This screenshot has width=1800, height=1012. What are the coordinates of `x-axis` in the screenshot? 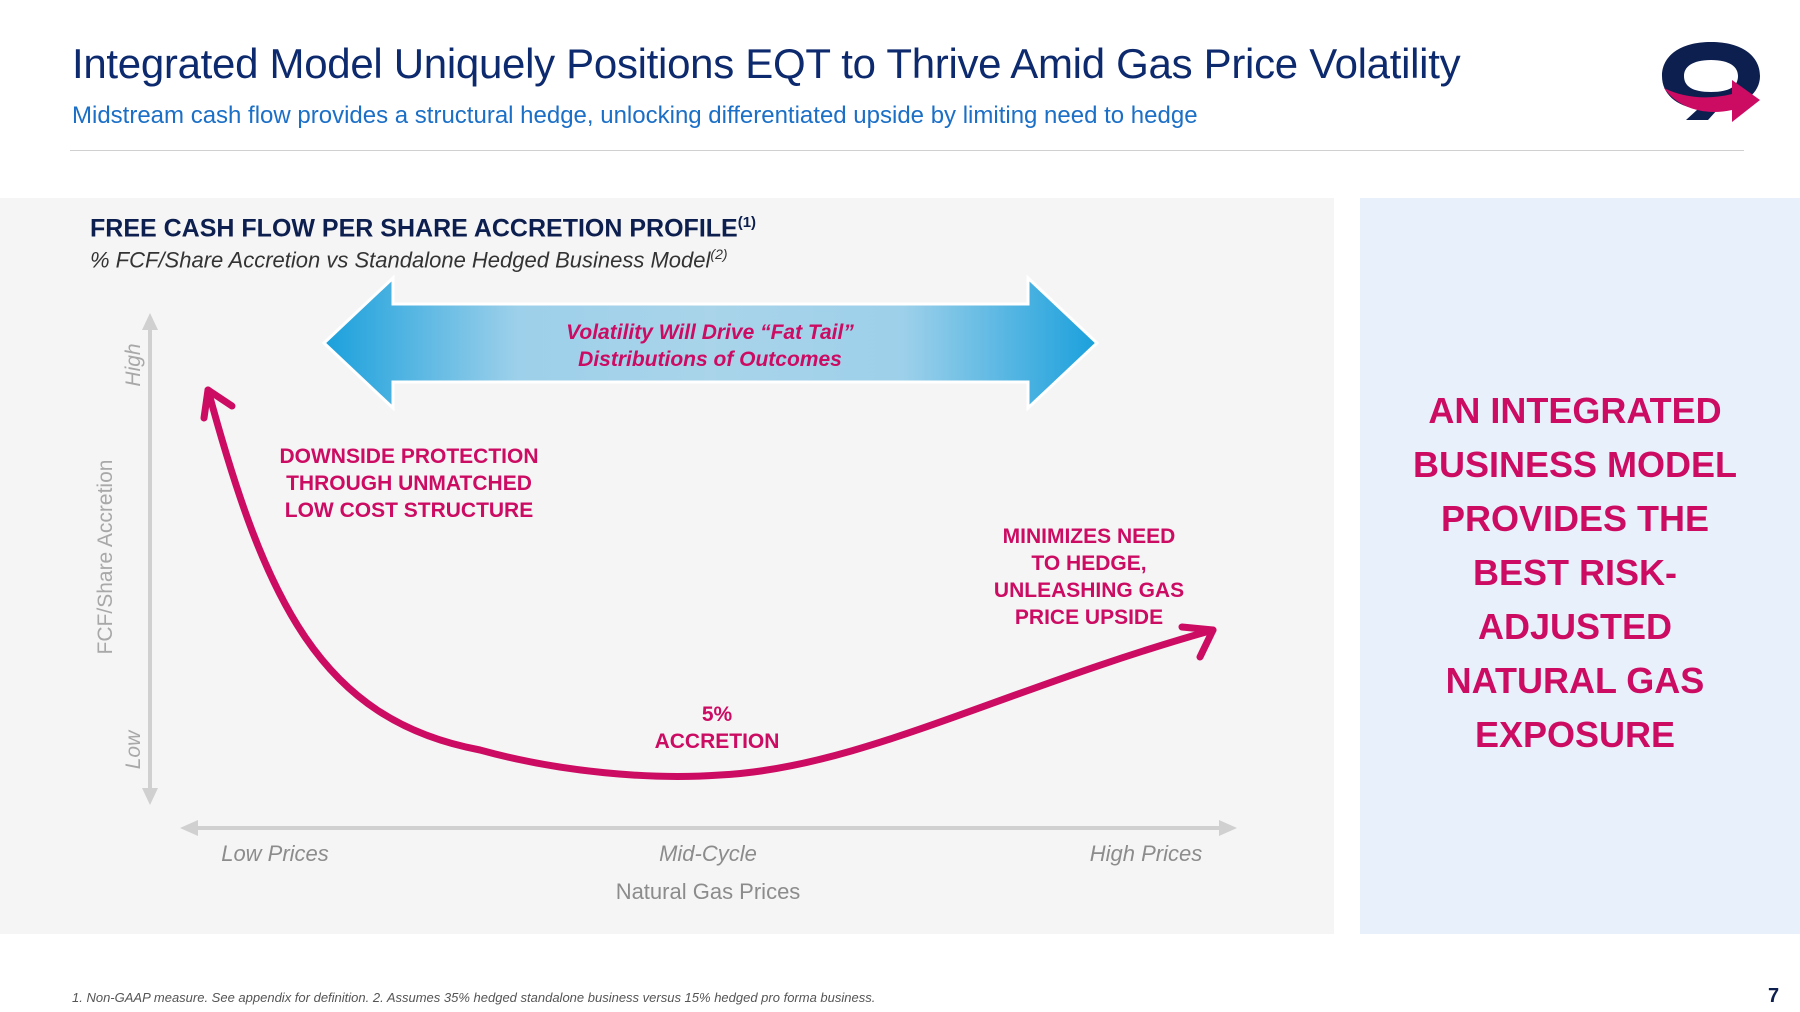 It's located at (708, 828).